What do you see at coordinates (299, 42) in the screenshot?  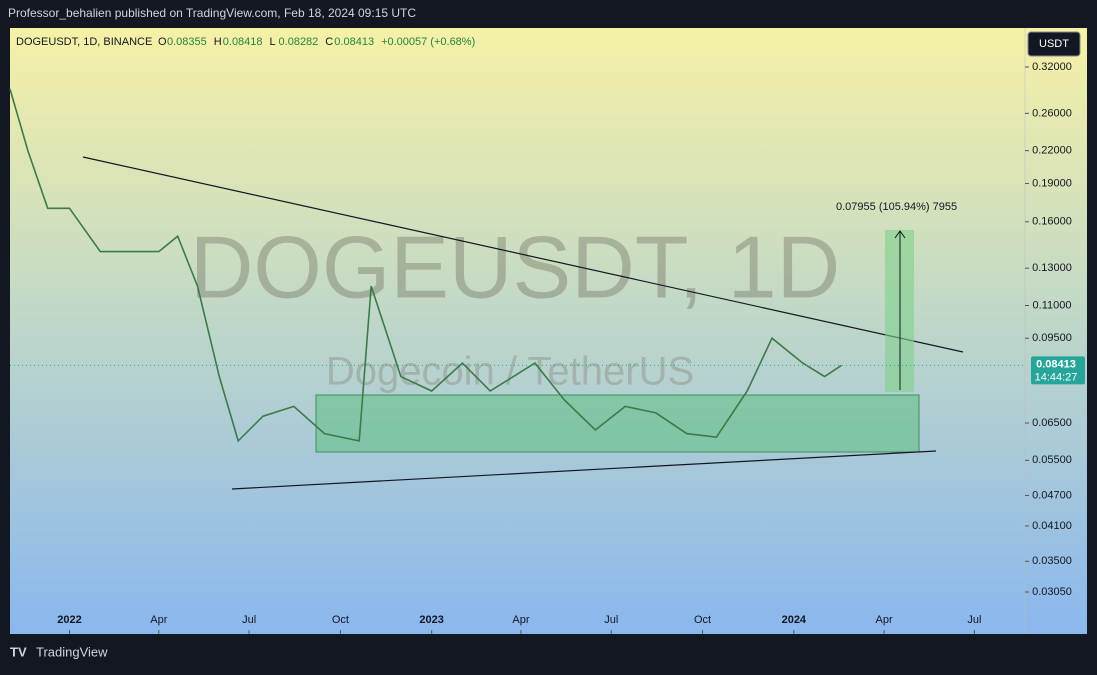 I see `ohlc-value: 0.08282` at bounding box center [299, 42].